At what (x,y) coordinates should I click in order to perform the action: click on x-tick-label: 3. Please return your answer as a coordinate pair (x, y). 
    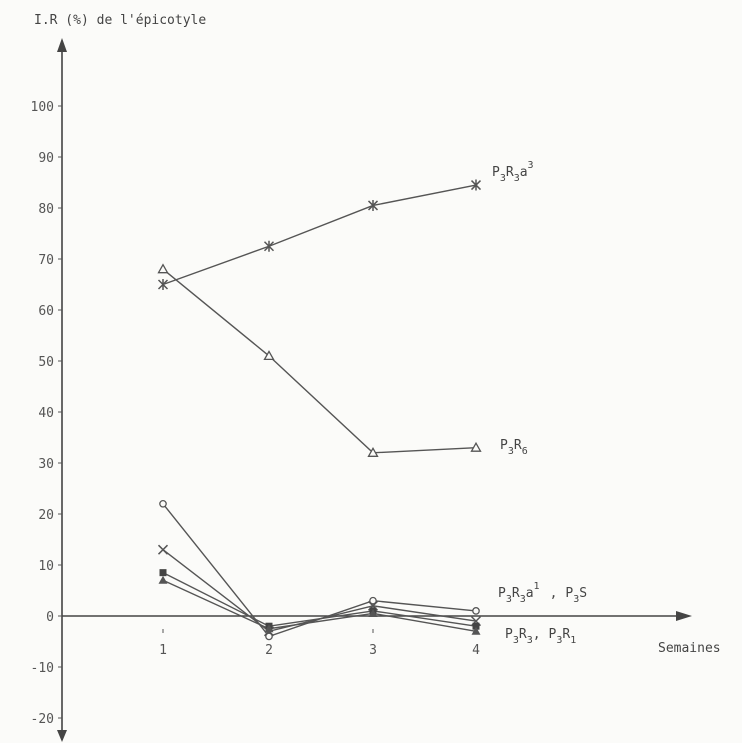
    Looking at the image, I should click on (373, 650).